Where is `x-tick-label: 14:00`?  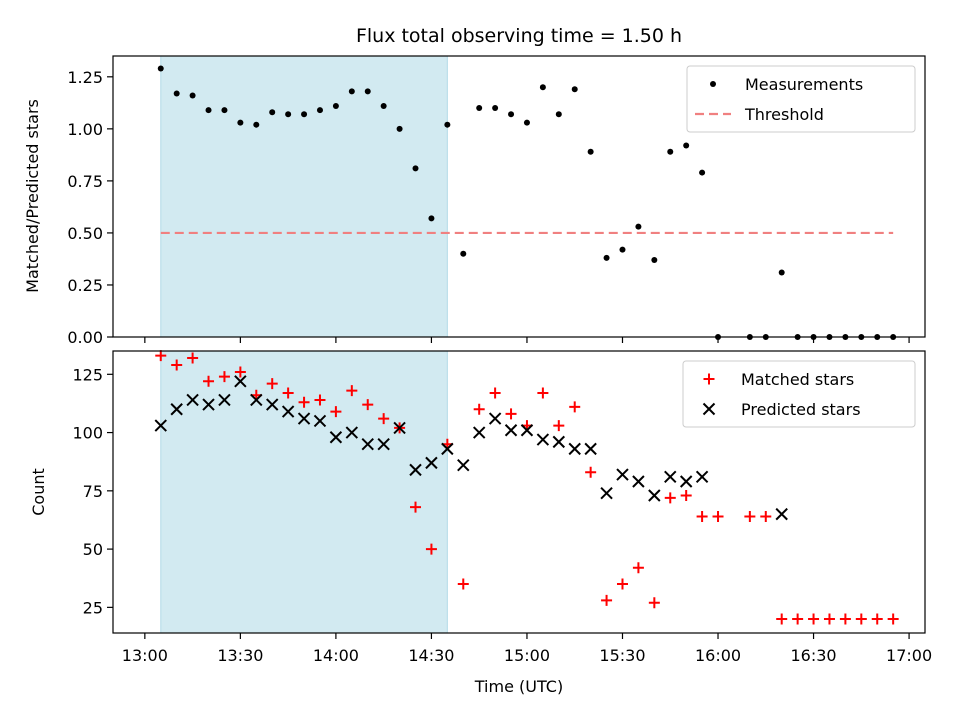
x-tick-label: 14:00 is located at coordinates (336, 655).